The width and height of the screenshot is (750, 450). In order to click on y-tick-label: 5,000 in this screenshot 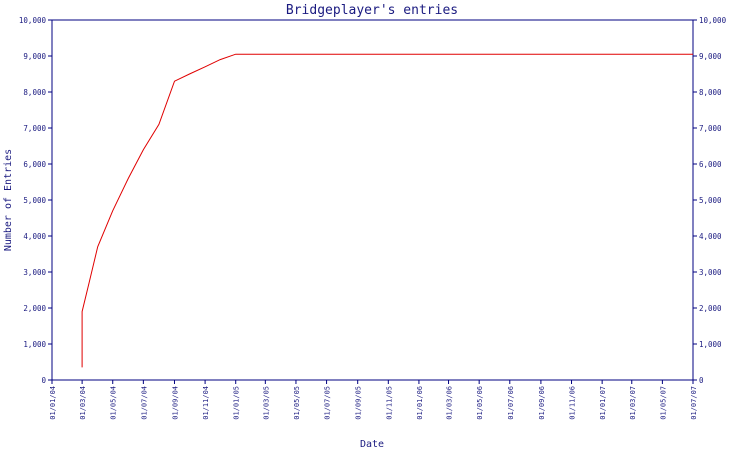, I will do `click(34, 200)`.